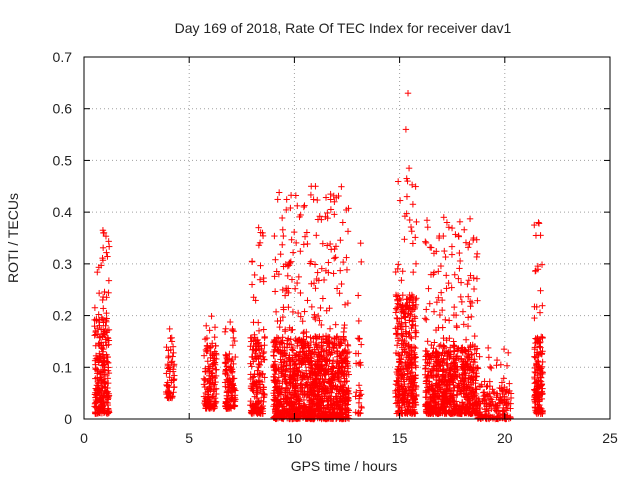 This screenshot has width=640, height=480. Describe the element at coordinates (63, 109) in the screenshot. I see `y-tick-label: 0.6` at that location.